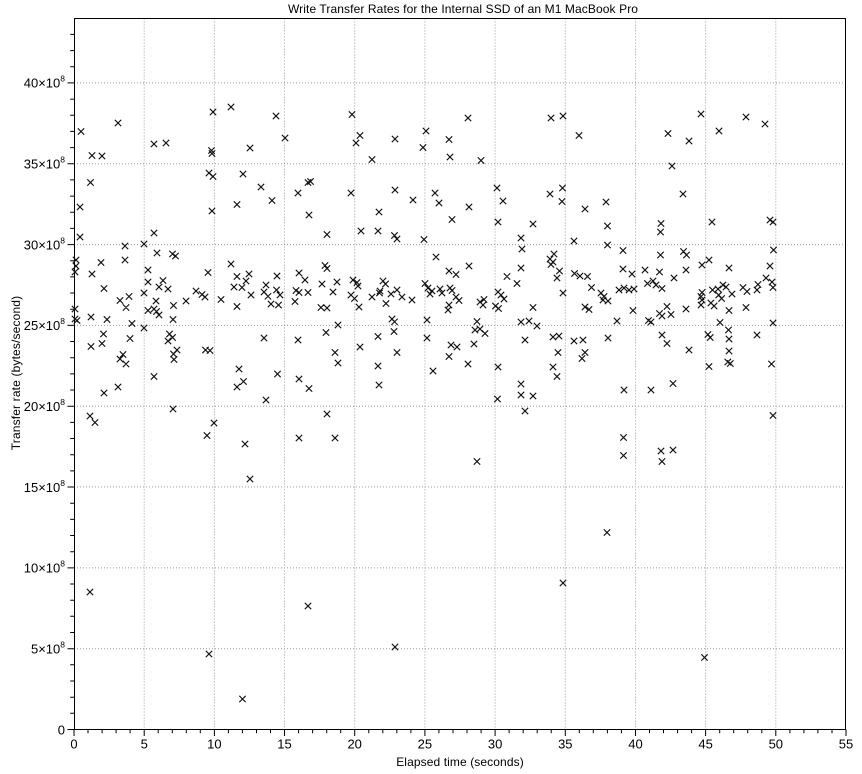 This screenshot has width=862, height=774. What do you see at coordinates (45, 567) in the screenshot?
I see `svg-text: 10×108` at bounding box center [45, 567].